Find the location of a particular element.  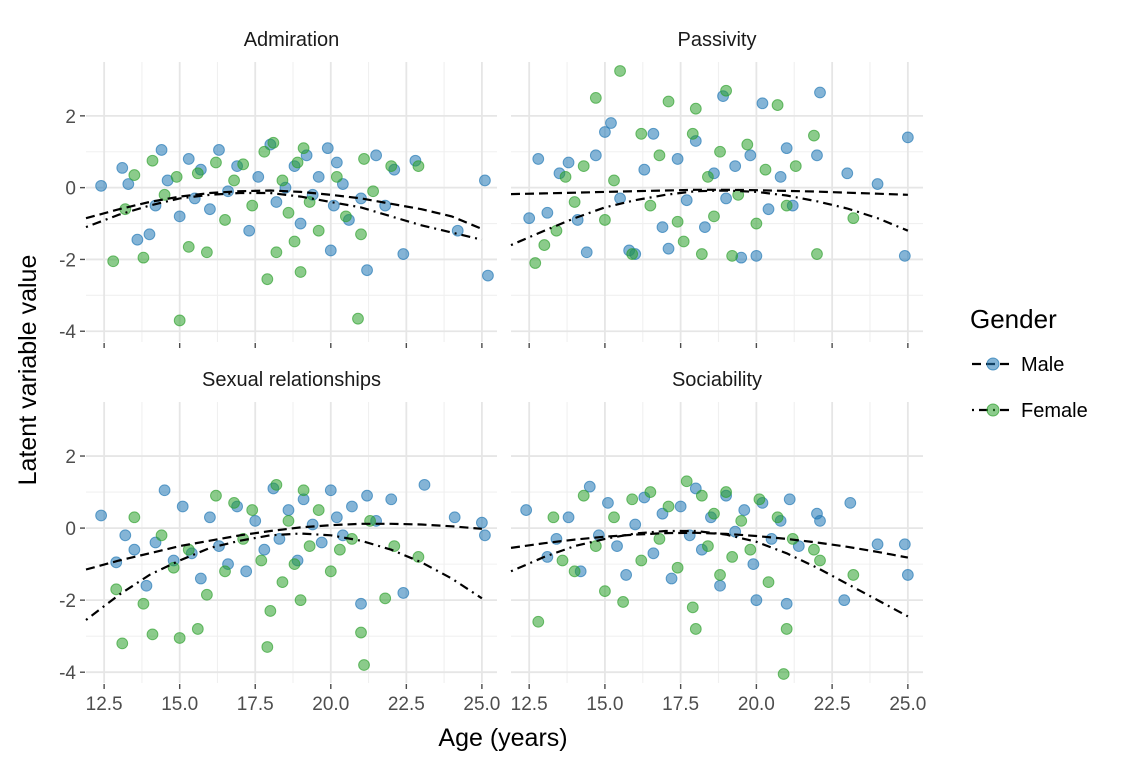

y-axis-title: Latent variable value is located at coordinates (28, 370).